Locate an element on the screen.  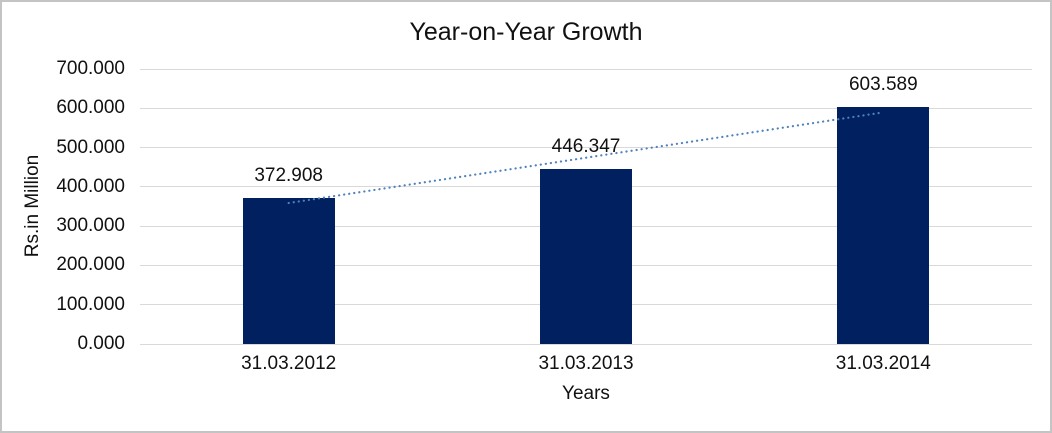
y-tick-label: 200.000 is located at coordinates (90, 265).